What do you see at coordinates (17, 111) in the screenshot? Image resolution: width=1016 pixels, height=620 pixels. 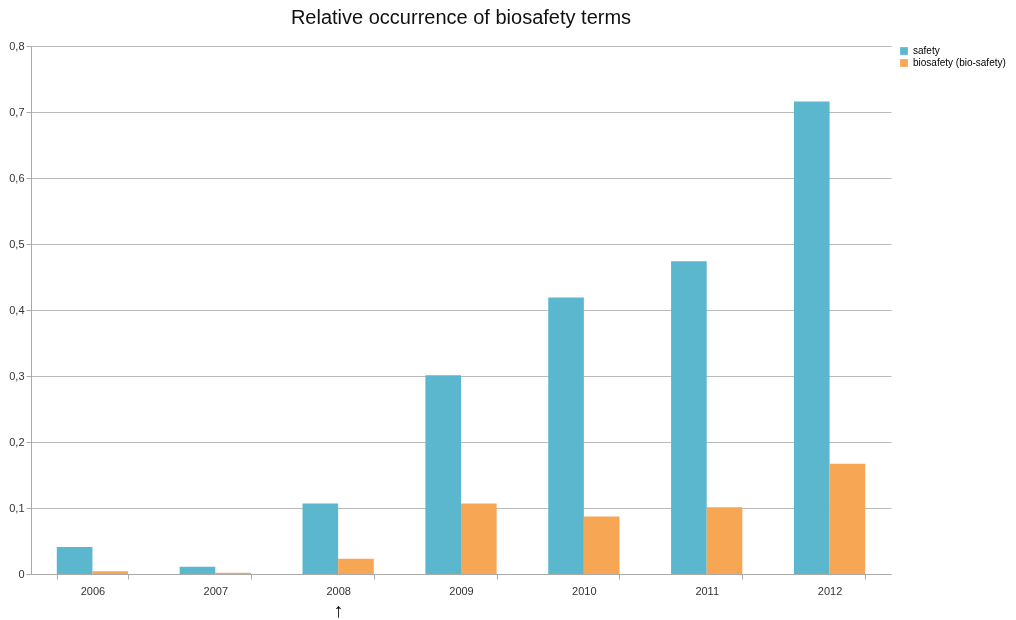 I see `y-tick-label: 0,7` at bounding box center [17, 111].